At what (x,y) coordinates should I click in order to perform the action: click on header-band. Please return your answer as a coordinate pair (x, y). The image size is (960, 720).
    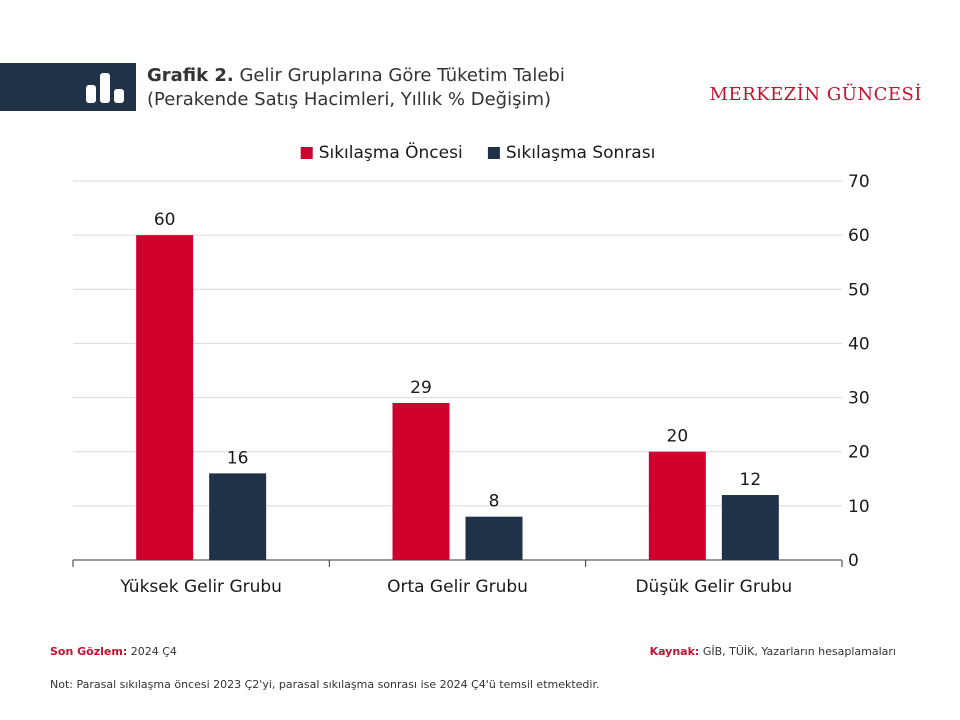
    Looking at the image, I should click on (68, 87).